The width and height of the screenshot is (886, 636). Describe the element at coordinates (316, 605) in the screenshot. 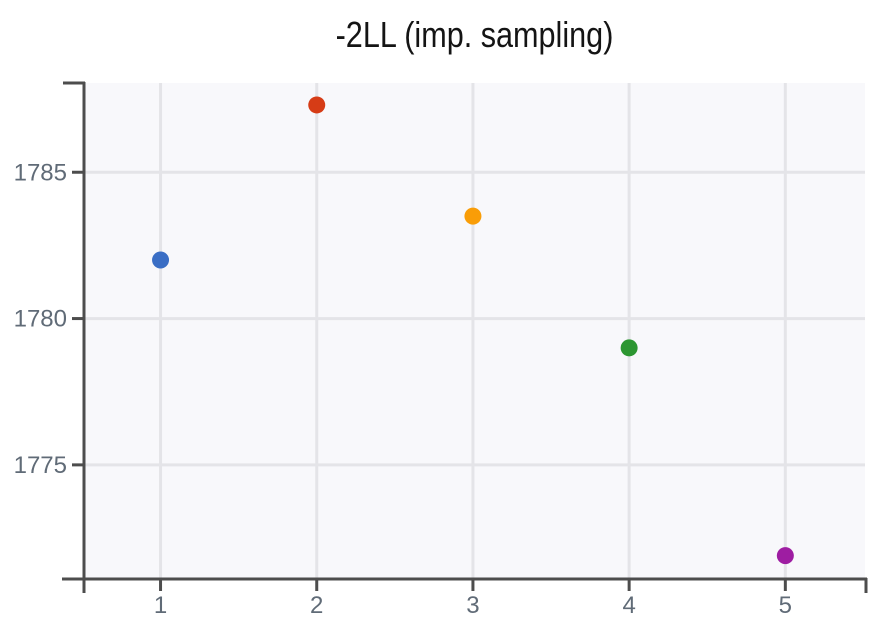

I see `x-tick-label: 2` at that location.